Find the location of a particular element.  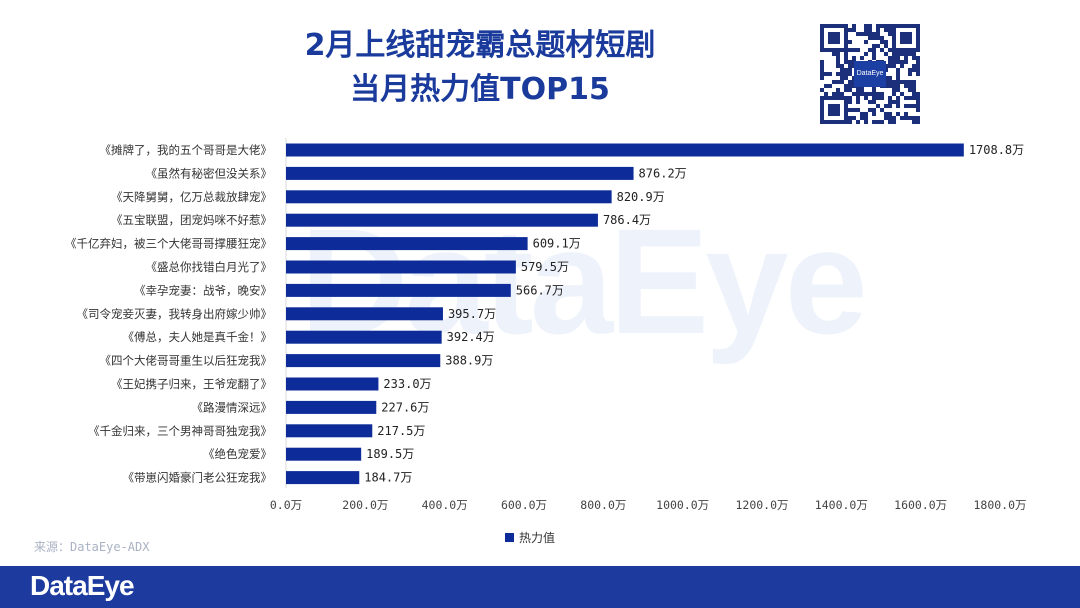

data-label: 227.6万 is located at coordinates (405, 407).